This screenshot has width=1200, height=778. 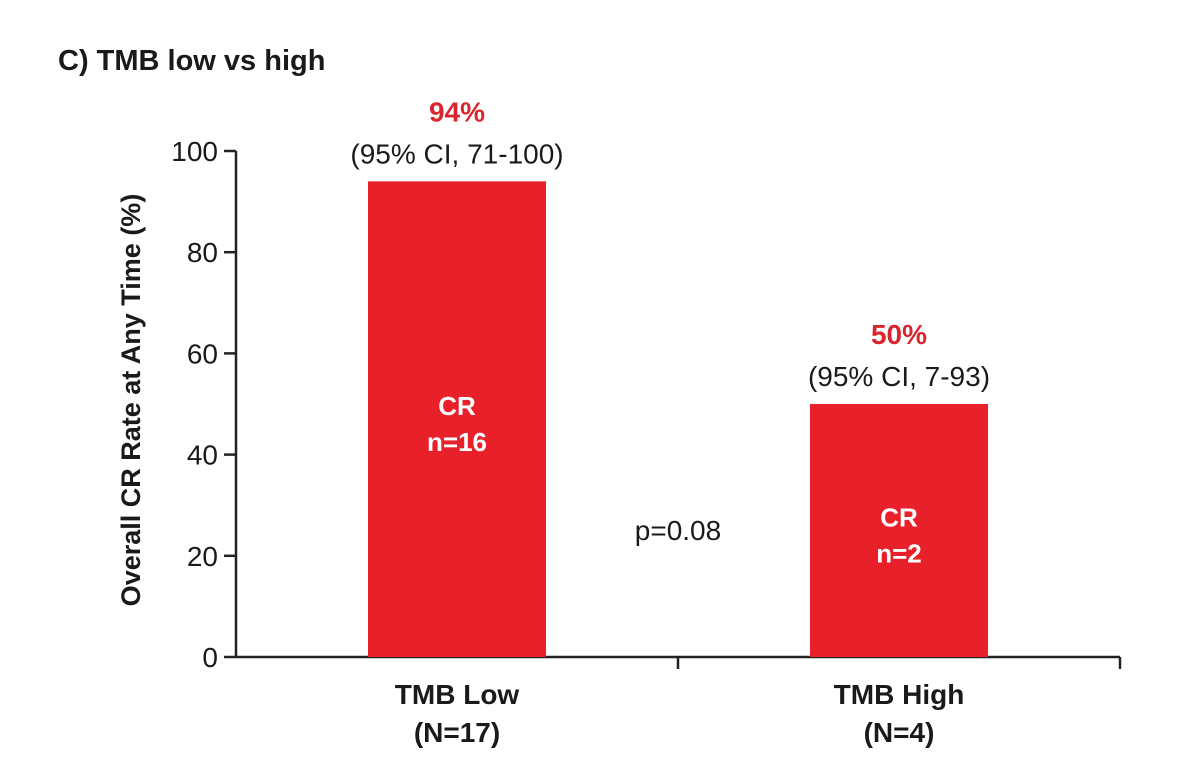 What do you see at coordinates (202, 556) in the screenshot?
I see `y-tick-label: 20` at bounding box center [202, 556].